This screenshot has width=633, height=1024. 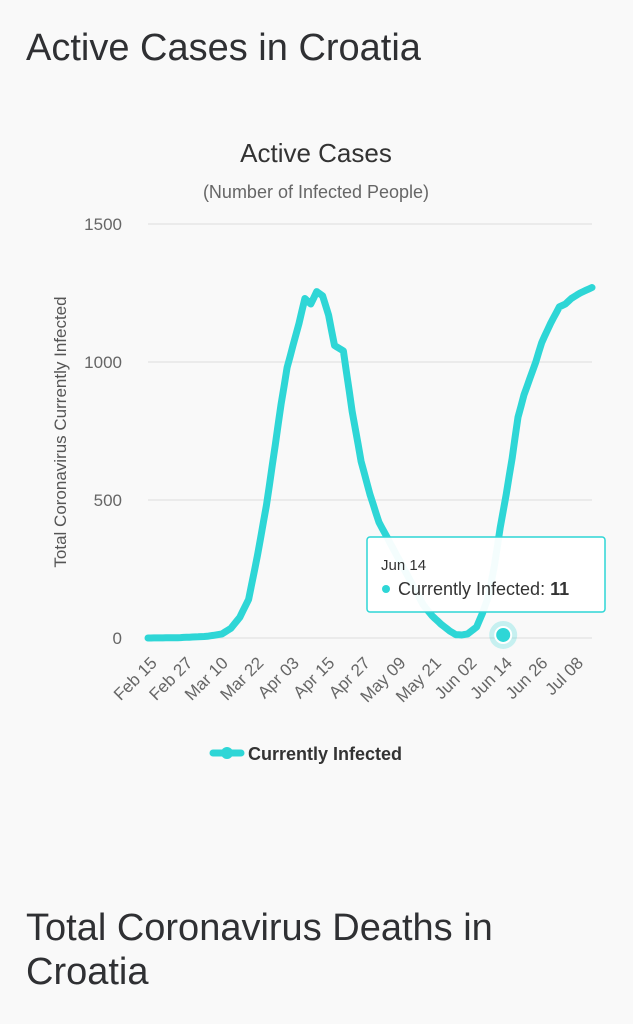 I want to click on tooltip-label: Currently Infected:, so click(x=474, y=589).